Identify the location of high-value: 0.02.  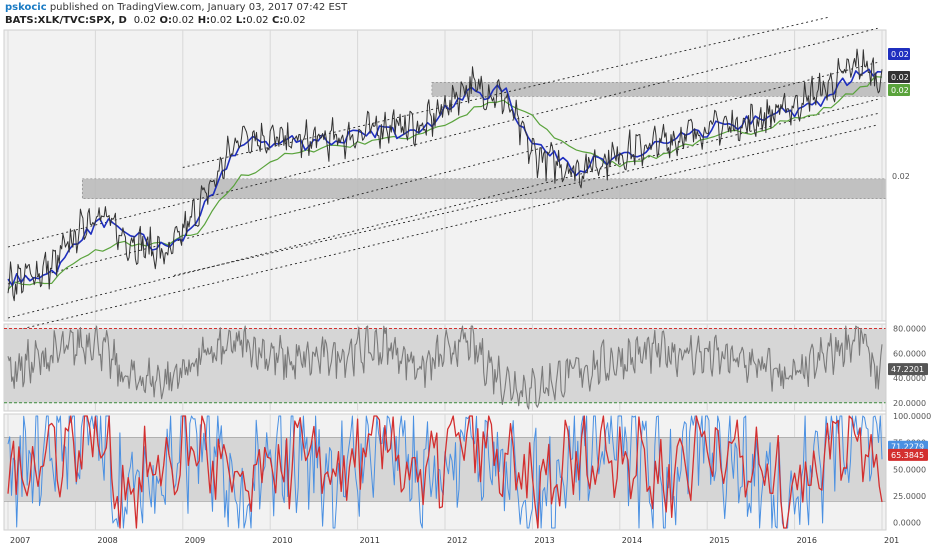
(221, 20).